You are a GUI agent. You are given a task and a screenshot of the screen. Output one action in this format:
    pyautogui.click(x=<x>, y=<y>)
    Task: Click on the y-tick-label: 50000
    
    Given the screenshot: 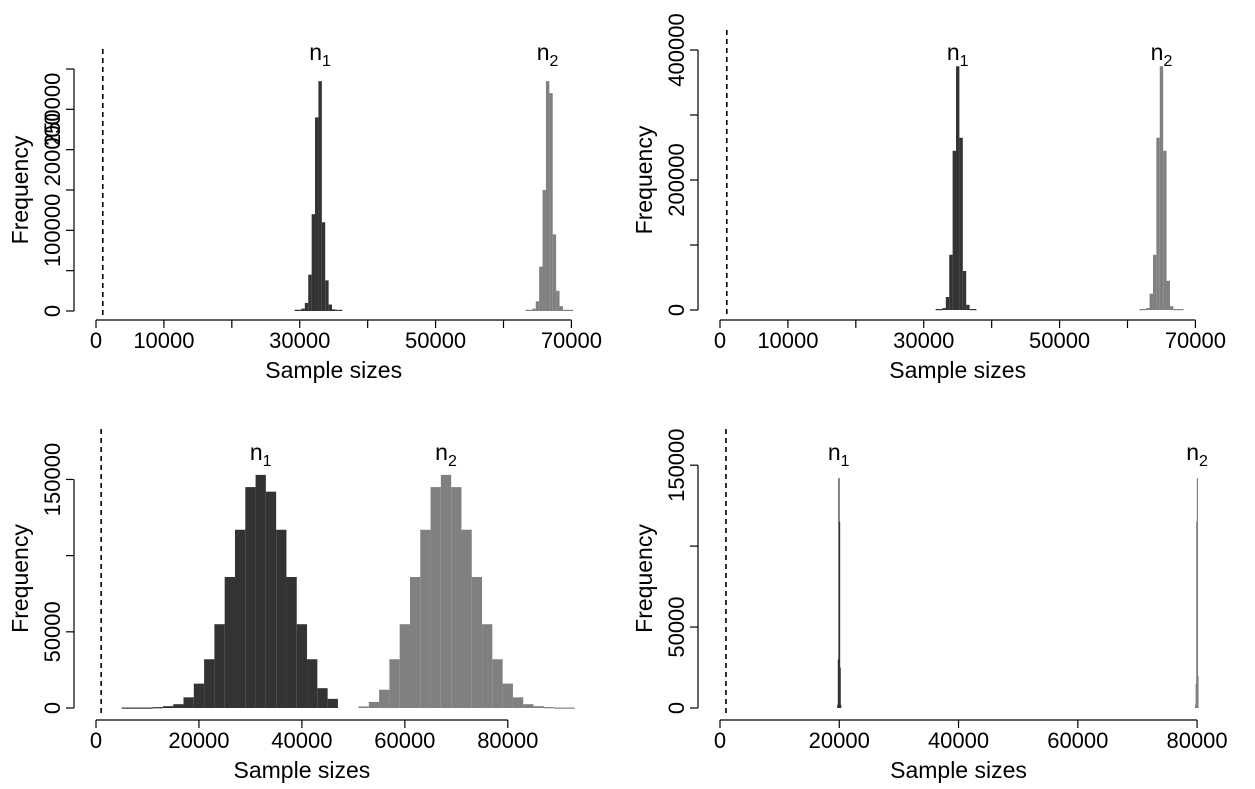 What is the action you would take?
    pyautogui.click(x=52, y=631)
    